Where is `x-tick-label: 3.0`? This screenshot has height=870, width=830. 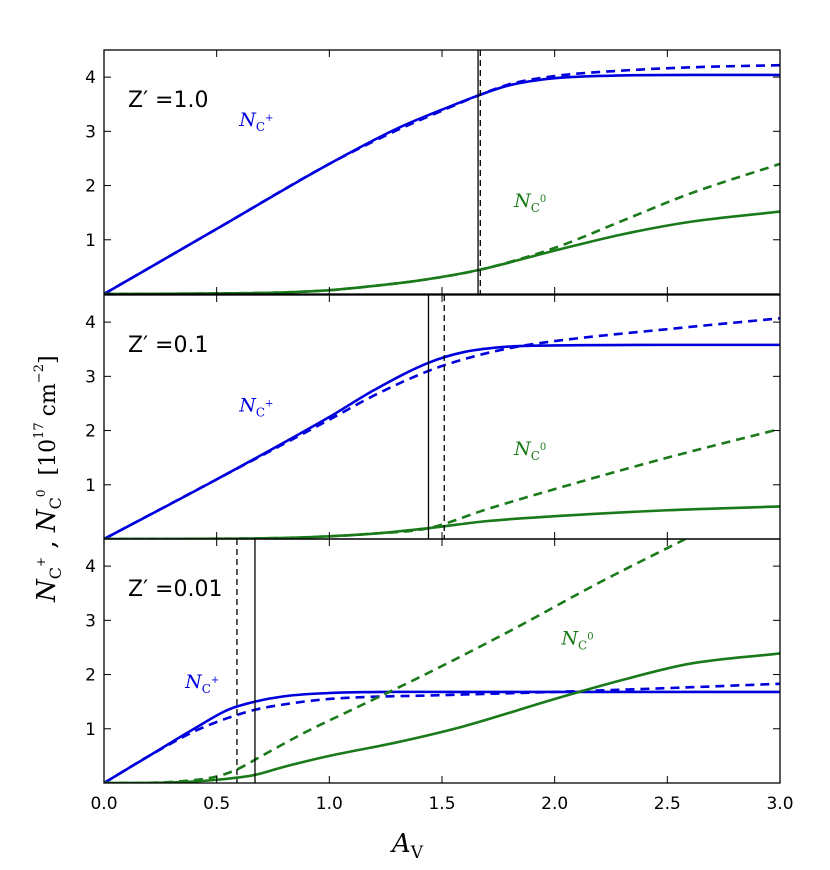 x-tick-label: 3.0 is located at coordinates (779, 804).